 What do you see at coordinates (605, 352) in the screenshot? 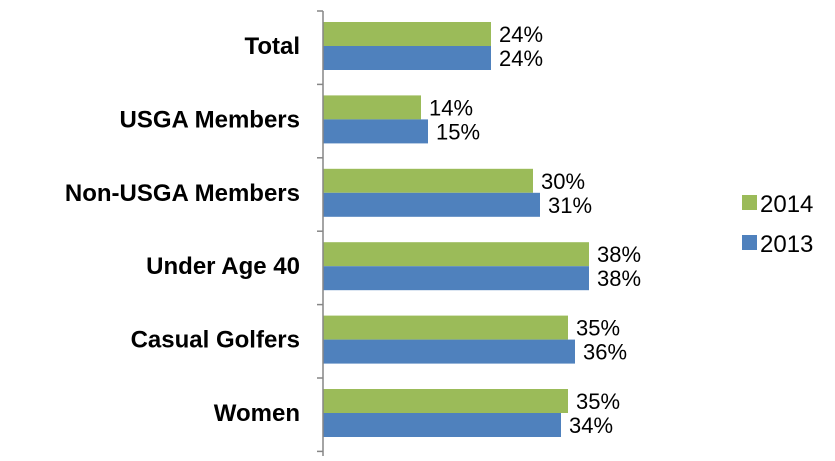
I see `data-label-2013-5: 36%` at bounding box center [605, 352].